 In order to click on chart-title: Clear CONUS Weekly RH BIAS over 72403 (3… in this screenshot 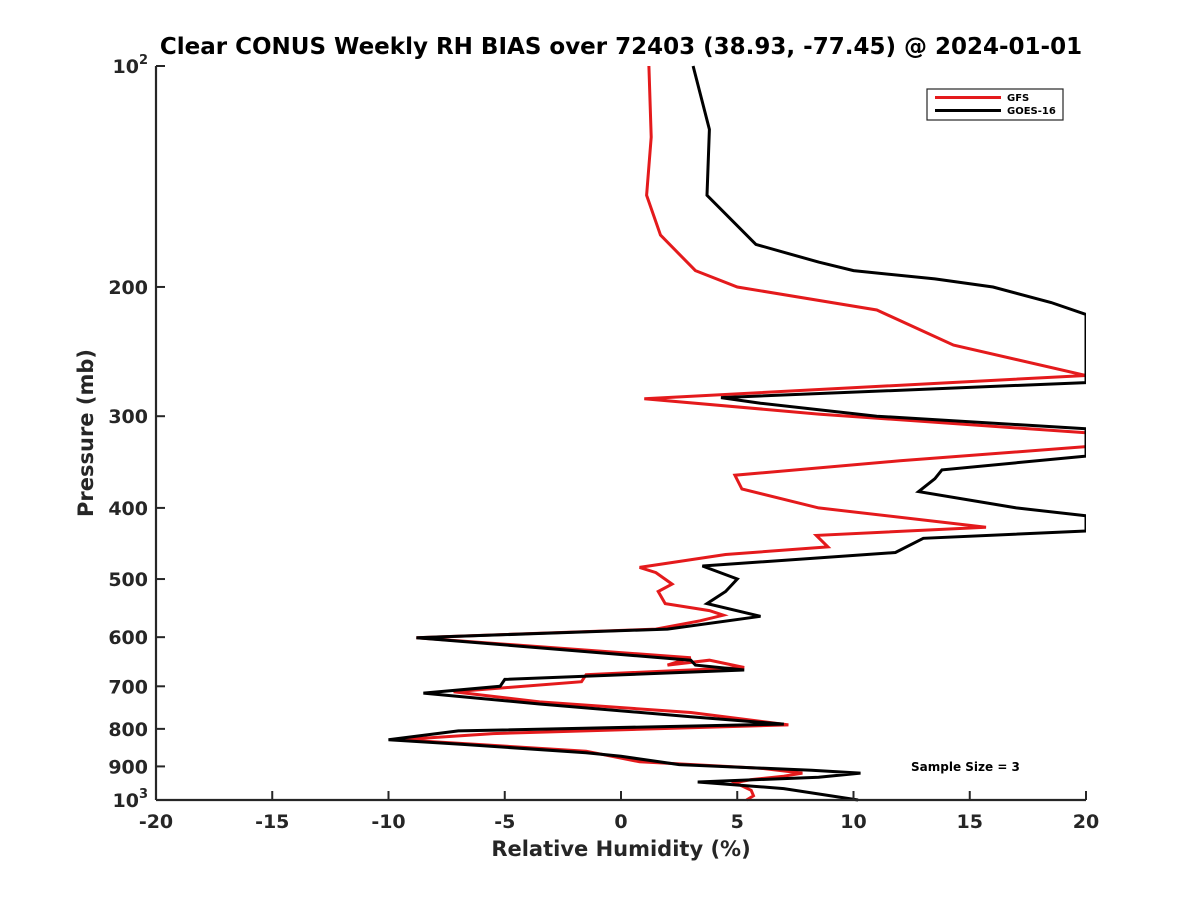, I will do `click(621, 47)`.